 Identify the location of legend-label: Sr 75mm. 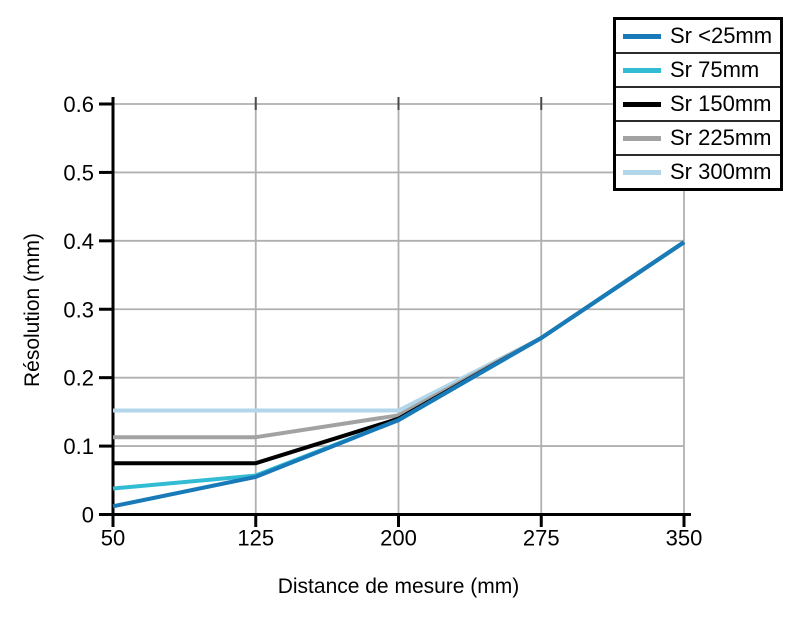
(715, 69).